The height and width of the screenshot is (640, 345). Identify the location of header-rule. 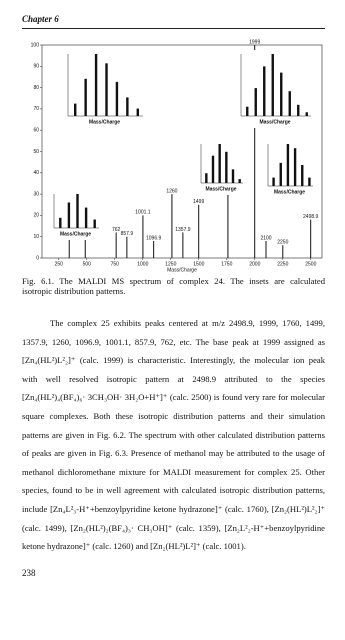
(173, 28).